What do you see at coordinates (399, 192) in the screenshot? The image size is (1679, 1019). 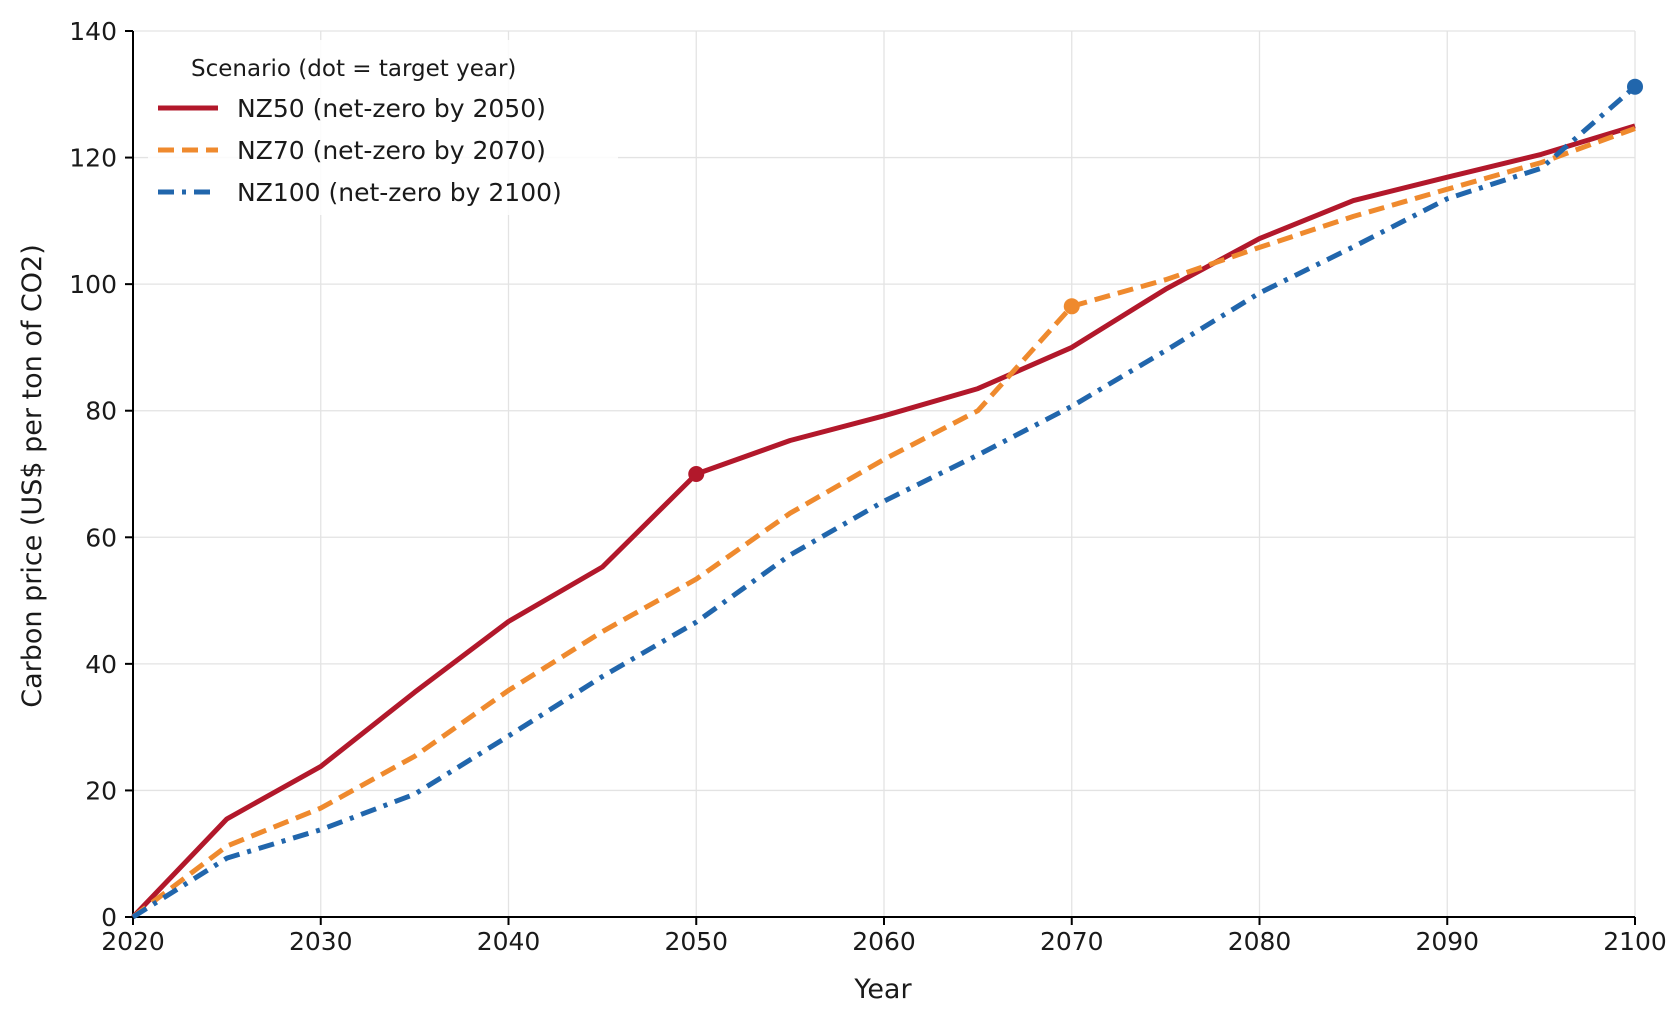 I see `legend-label: NZ100 (net-zero by 2100)` at bounding box center [399, 192].